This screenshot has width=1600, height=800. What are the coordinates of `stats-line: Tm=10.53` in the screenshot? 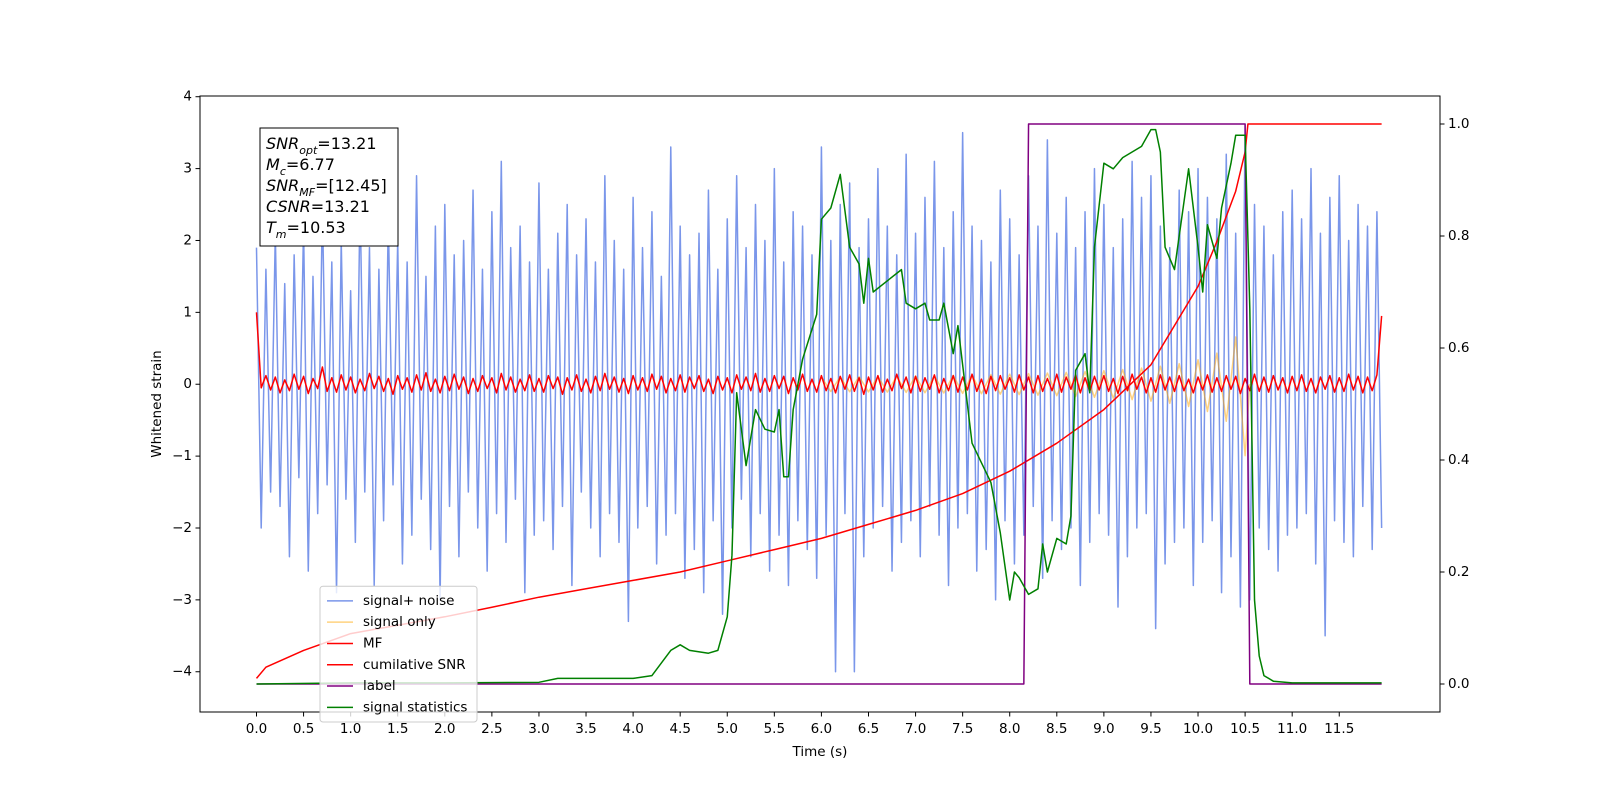 It's located at (306, 229).